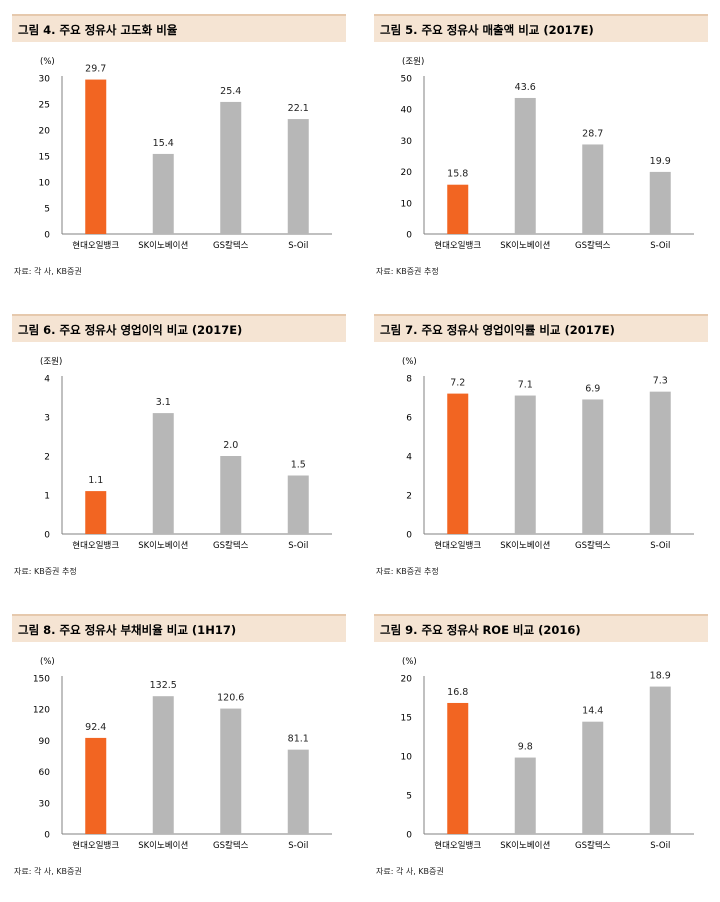  I want to click on panel-title: 그림 4. 주요 정유사 고도화 비율, so click(179, 28).